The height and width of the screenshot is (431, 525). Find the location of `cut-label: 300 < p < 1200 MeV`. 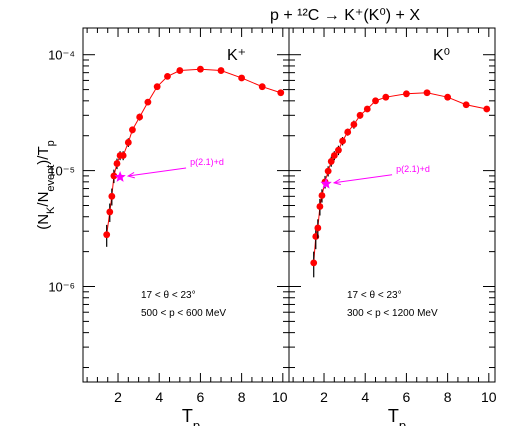

cut-label: 300 < p < 1200 MeV is located at coordinates (392, 313).